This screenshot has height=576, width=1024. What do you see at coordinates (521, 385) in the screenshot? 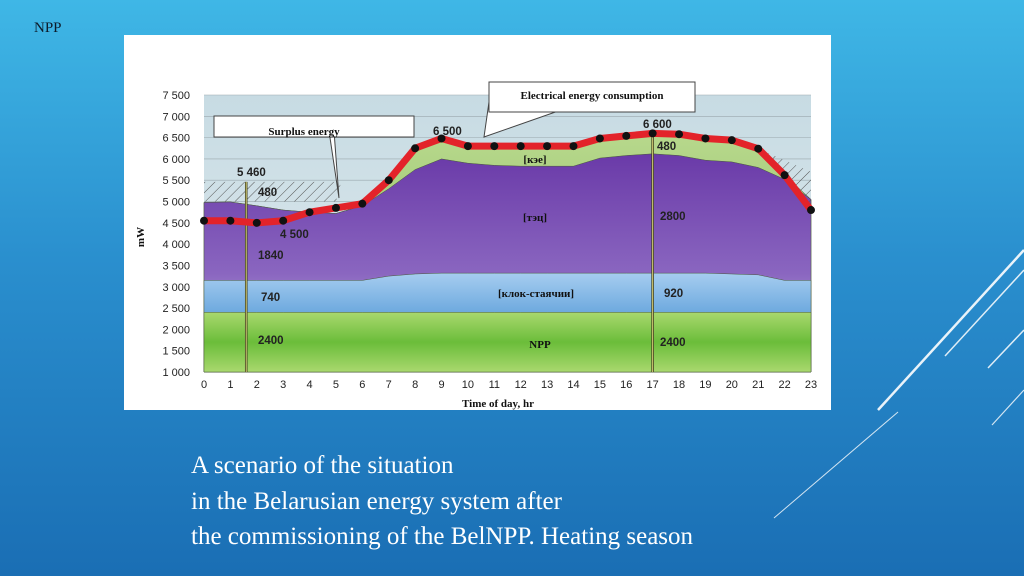
I see `x-tick-12: 12` at bounding box center [521, 385].